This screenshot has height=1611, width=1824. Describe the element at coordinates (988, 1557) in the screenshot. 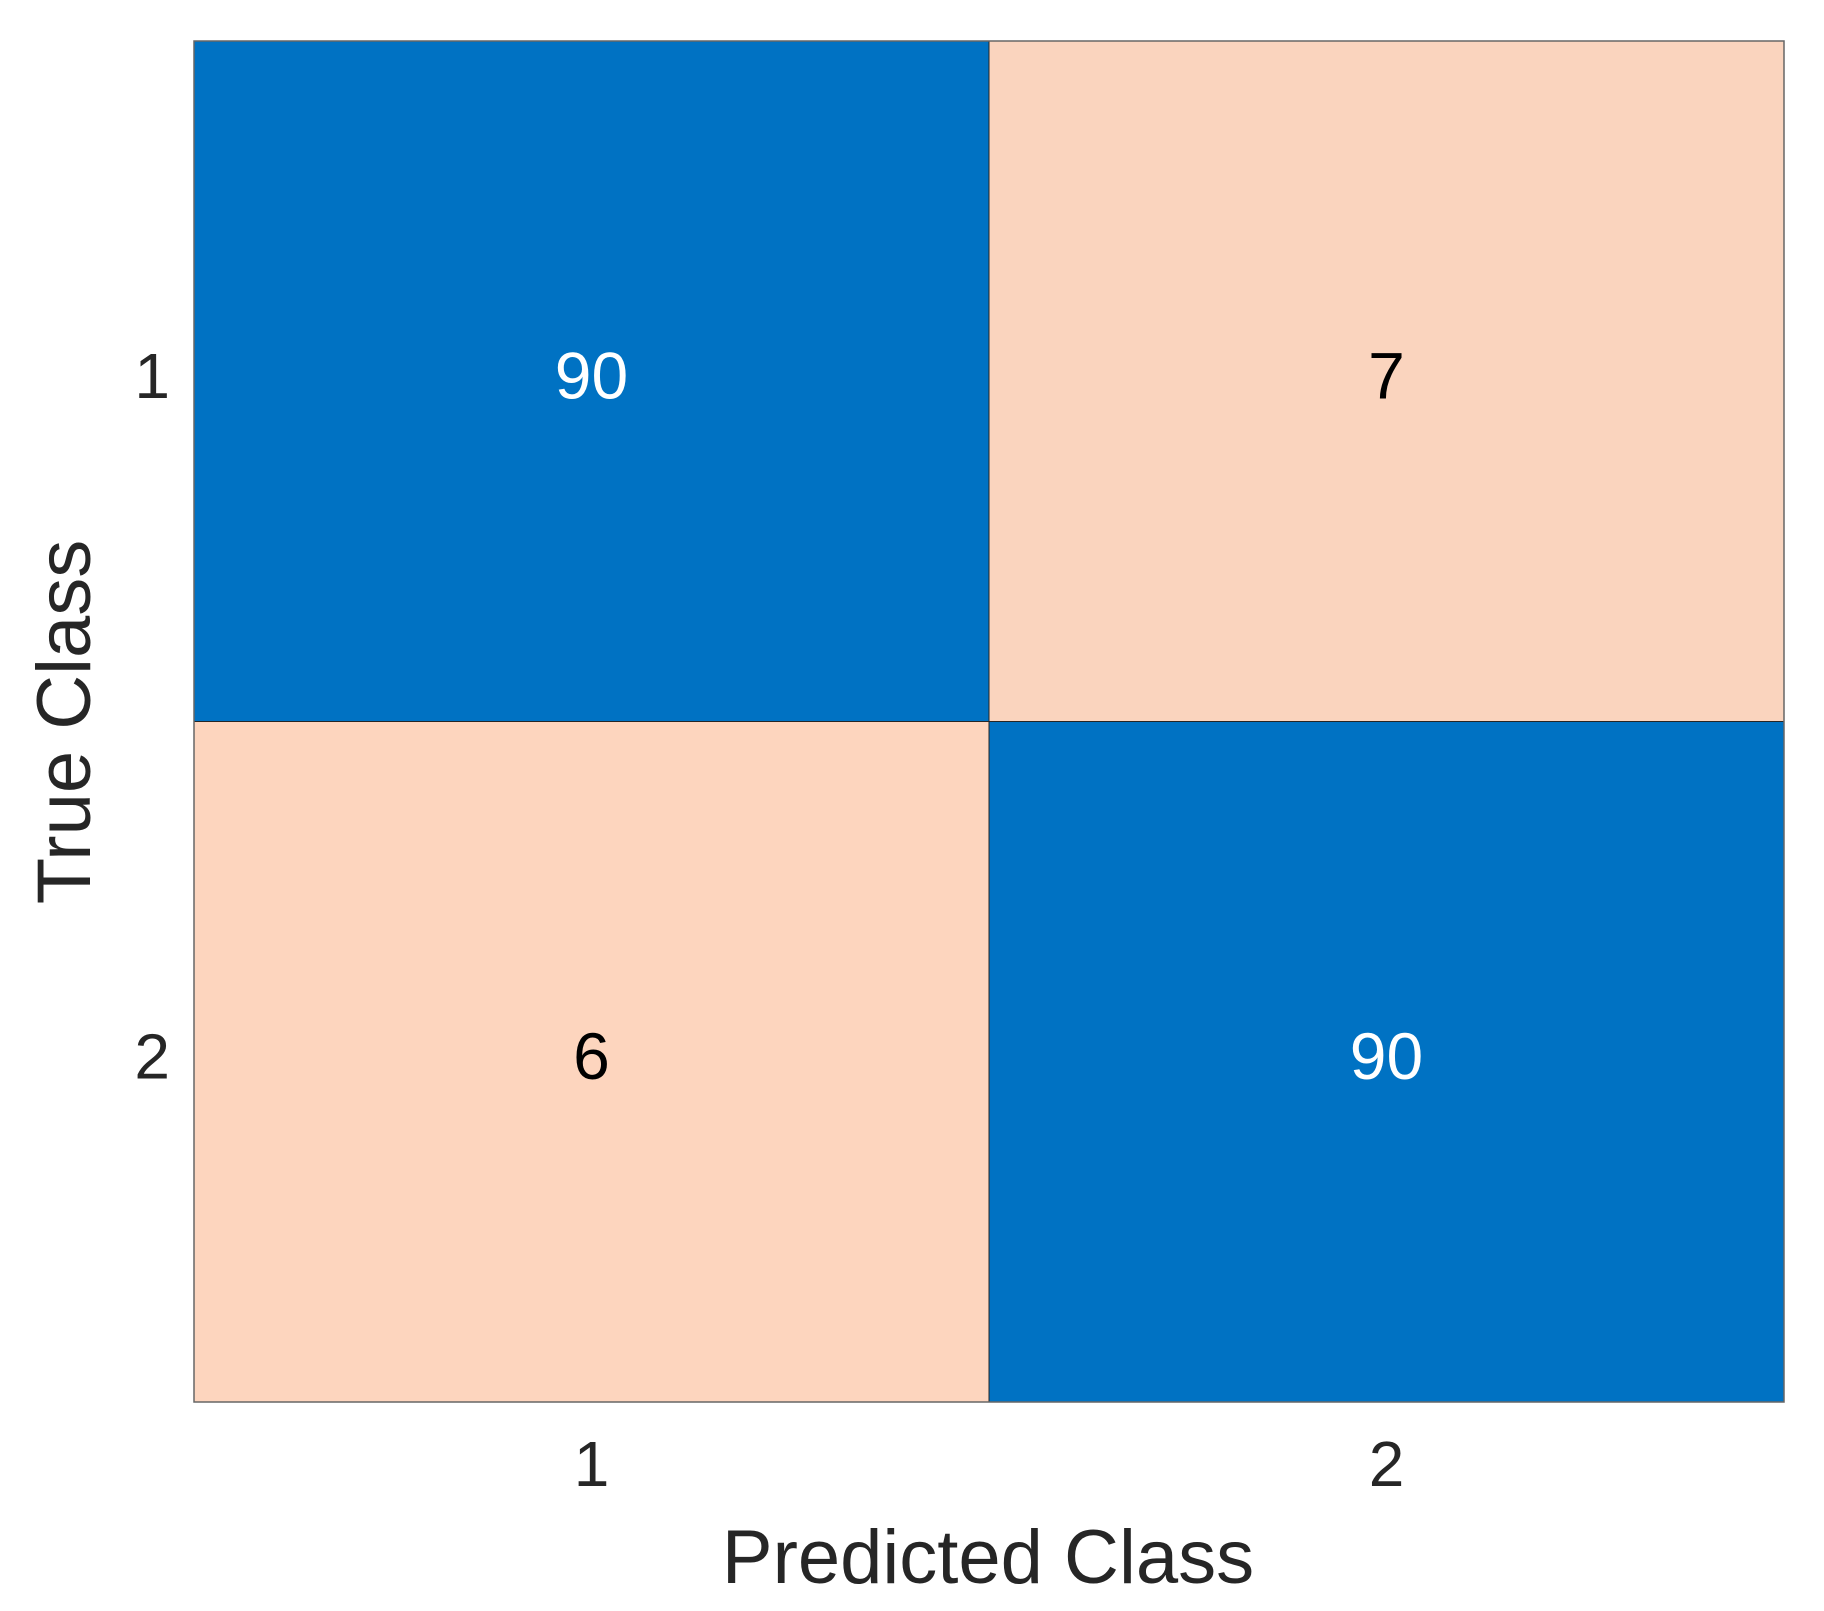

I see `x-axis-label: Predicted Class` at that location.